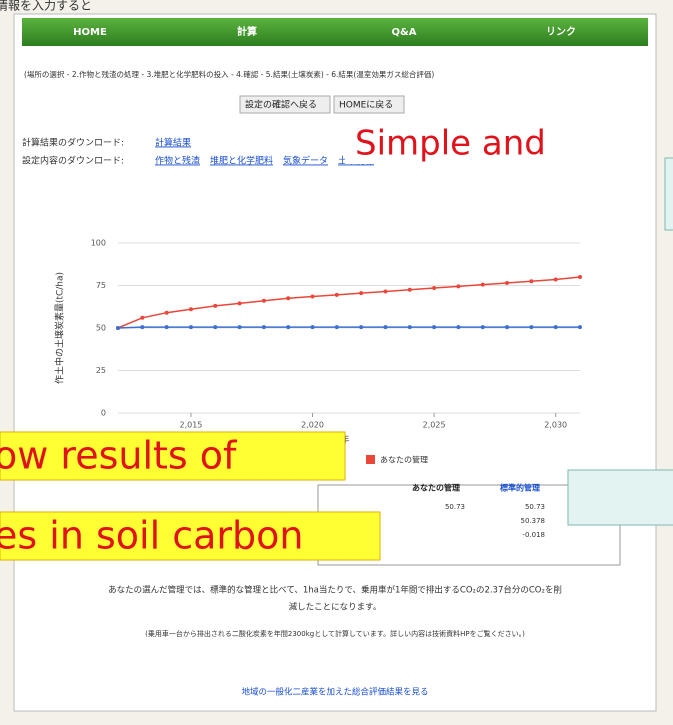  I want to click on download-link: 計算結果, so click(173, 143).